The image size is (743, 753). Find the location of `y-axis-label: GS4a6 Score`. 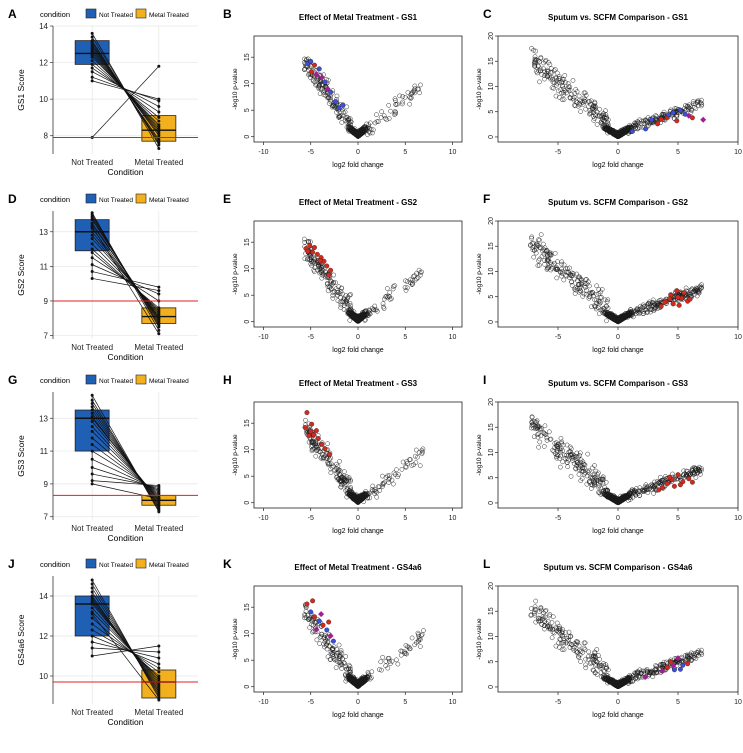

y-axis-label: GS4a6 Score is located at coordinates (21, 639).